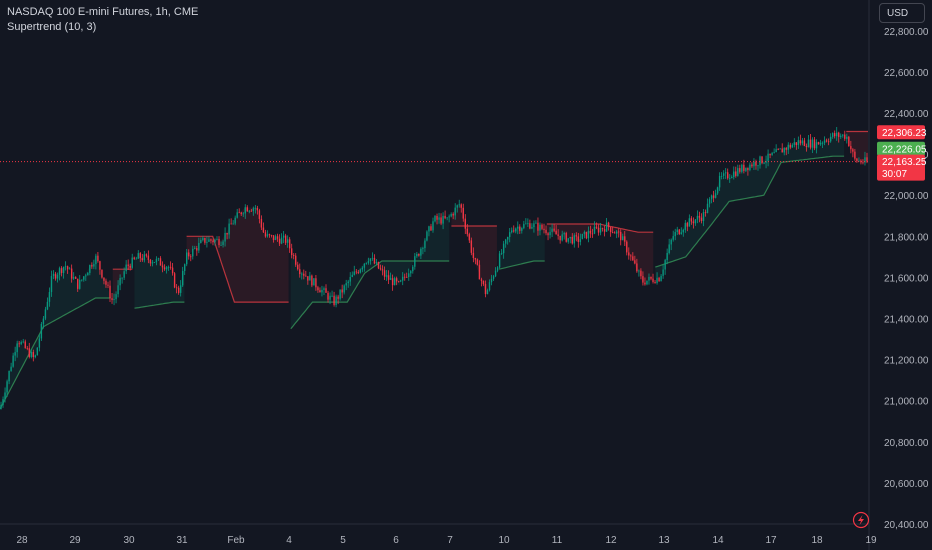 The height and width of the screenshot is (550, 932). Describe the element at coordinates (902, 13) in the screenshot. I see `currency-button: USD` at that location.